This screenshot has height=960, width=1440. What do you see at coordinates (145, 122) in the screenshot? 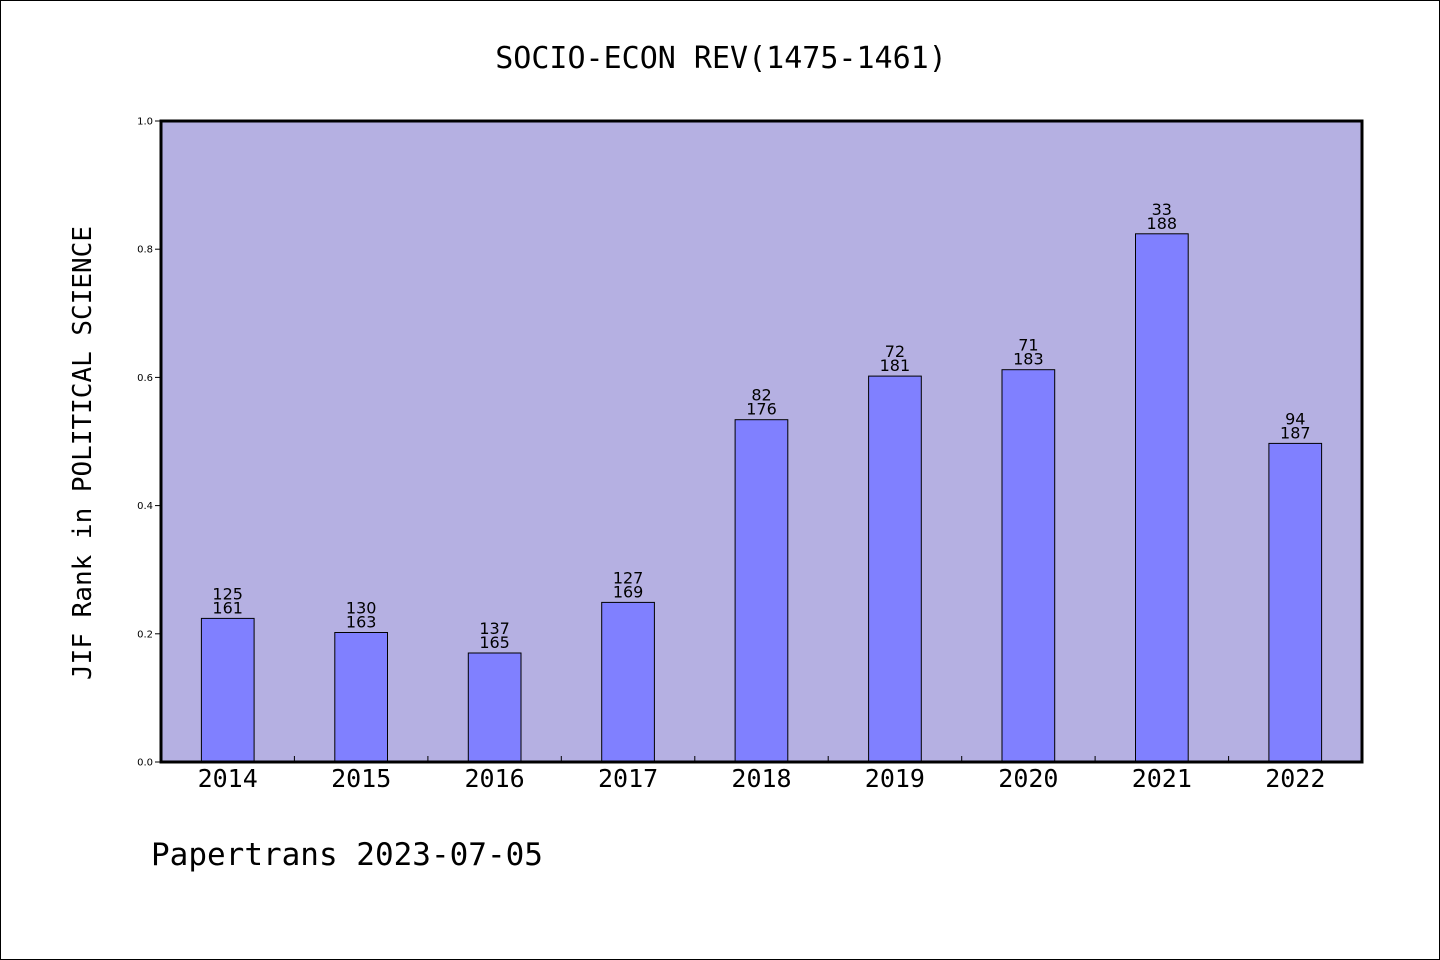
I see `y-tick-label: 1.0` at bounding box center [145, 122].